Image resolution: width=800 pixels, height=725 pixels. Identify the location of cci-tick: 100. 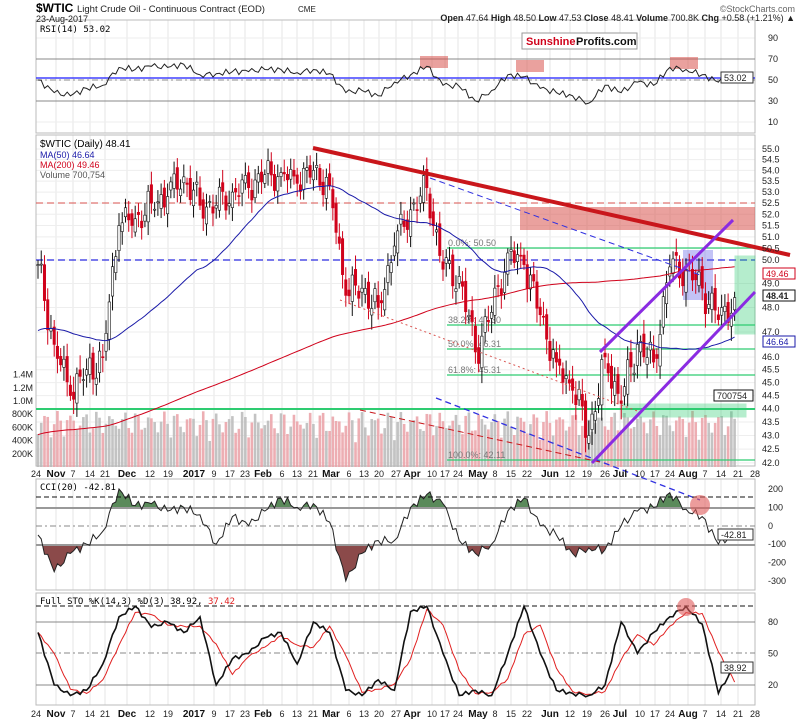
(775, 507).